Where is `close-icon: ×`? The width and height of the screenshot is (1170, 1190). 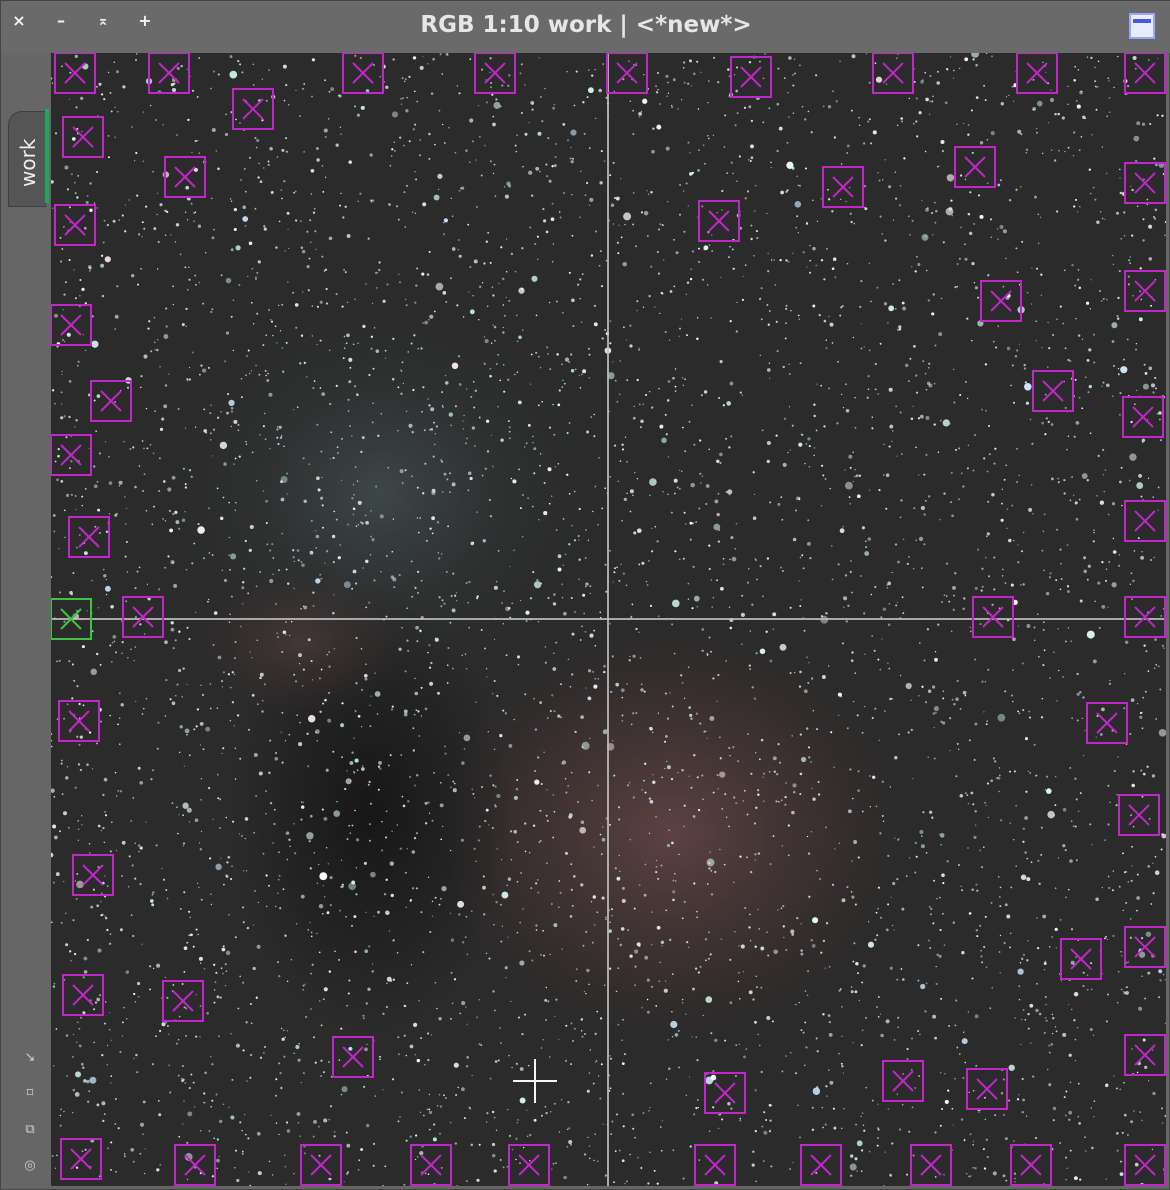 close-icon: × is located at coordinates (19, 20).